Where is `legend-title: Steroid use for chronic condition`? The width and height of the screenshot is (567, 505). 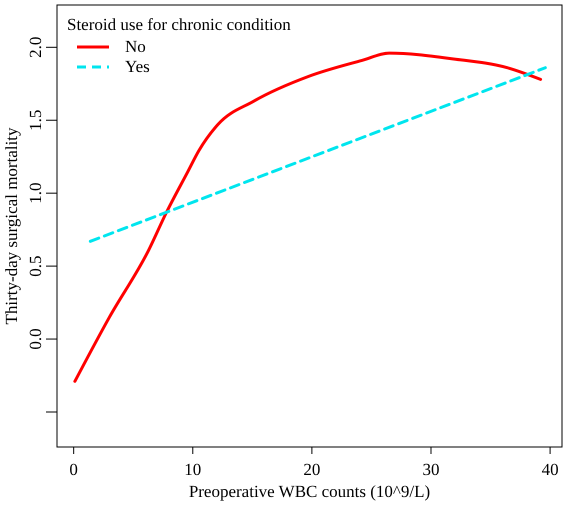 legend-title: Steroid use for chronic condition is located at coordinates (179, 24).